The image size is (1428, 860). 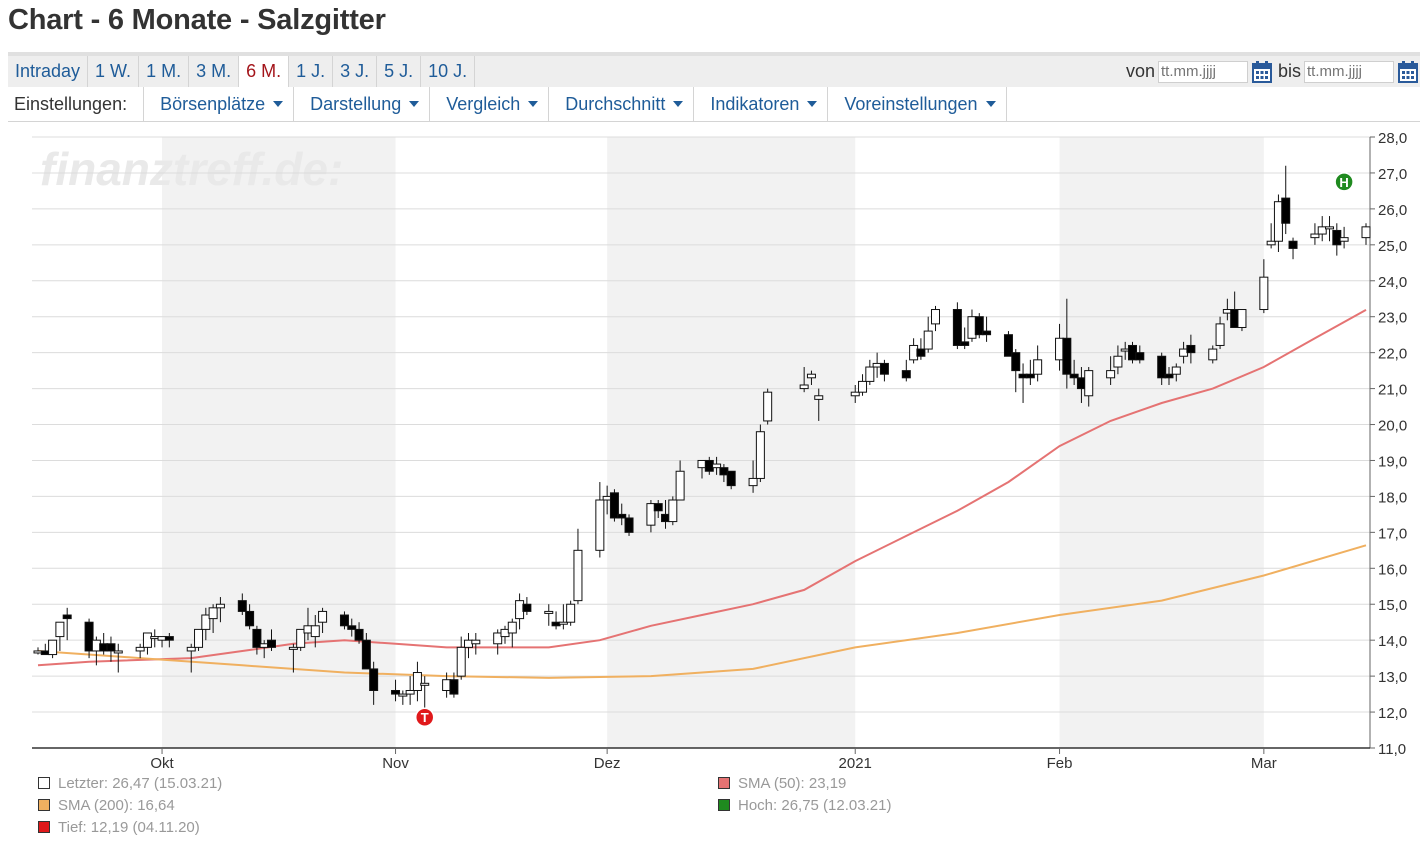 What do you see at coordinates (448, 71) in the screenshot?
I see `range-tab-8: 10 J.` at bounding box center [448, 71].